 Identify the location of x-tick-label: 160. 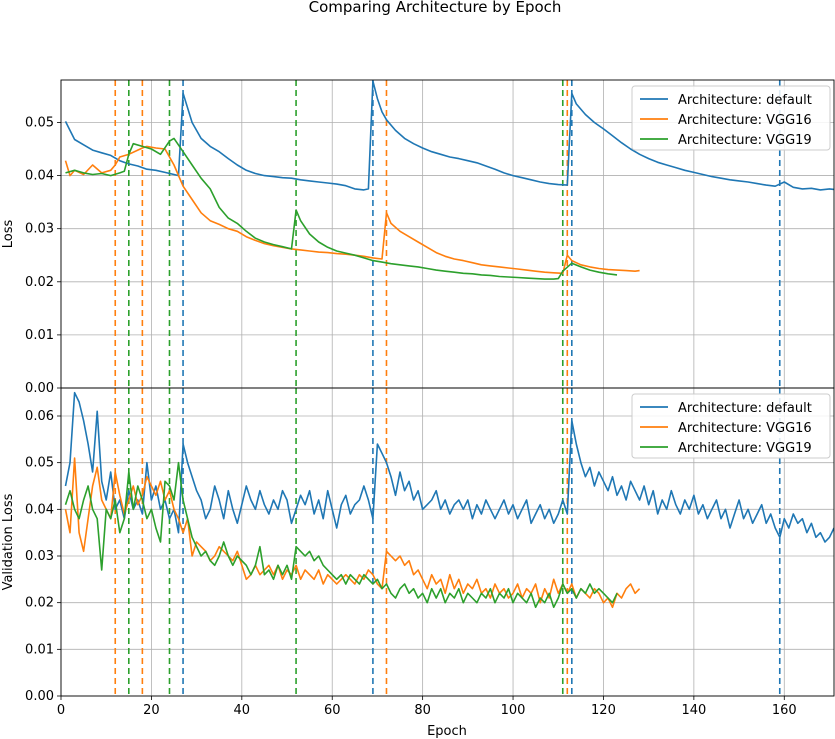
(784, 710).